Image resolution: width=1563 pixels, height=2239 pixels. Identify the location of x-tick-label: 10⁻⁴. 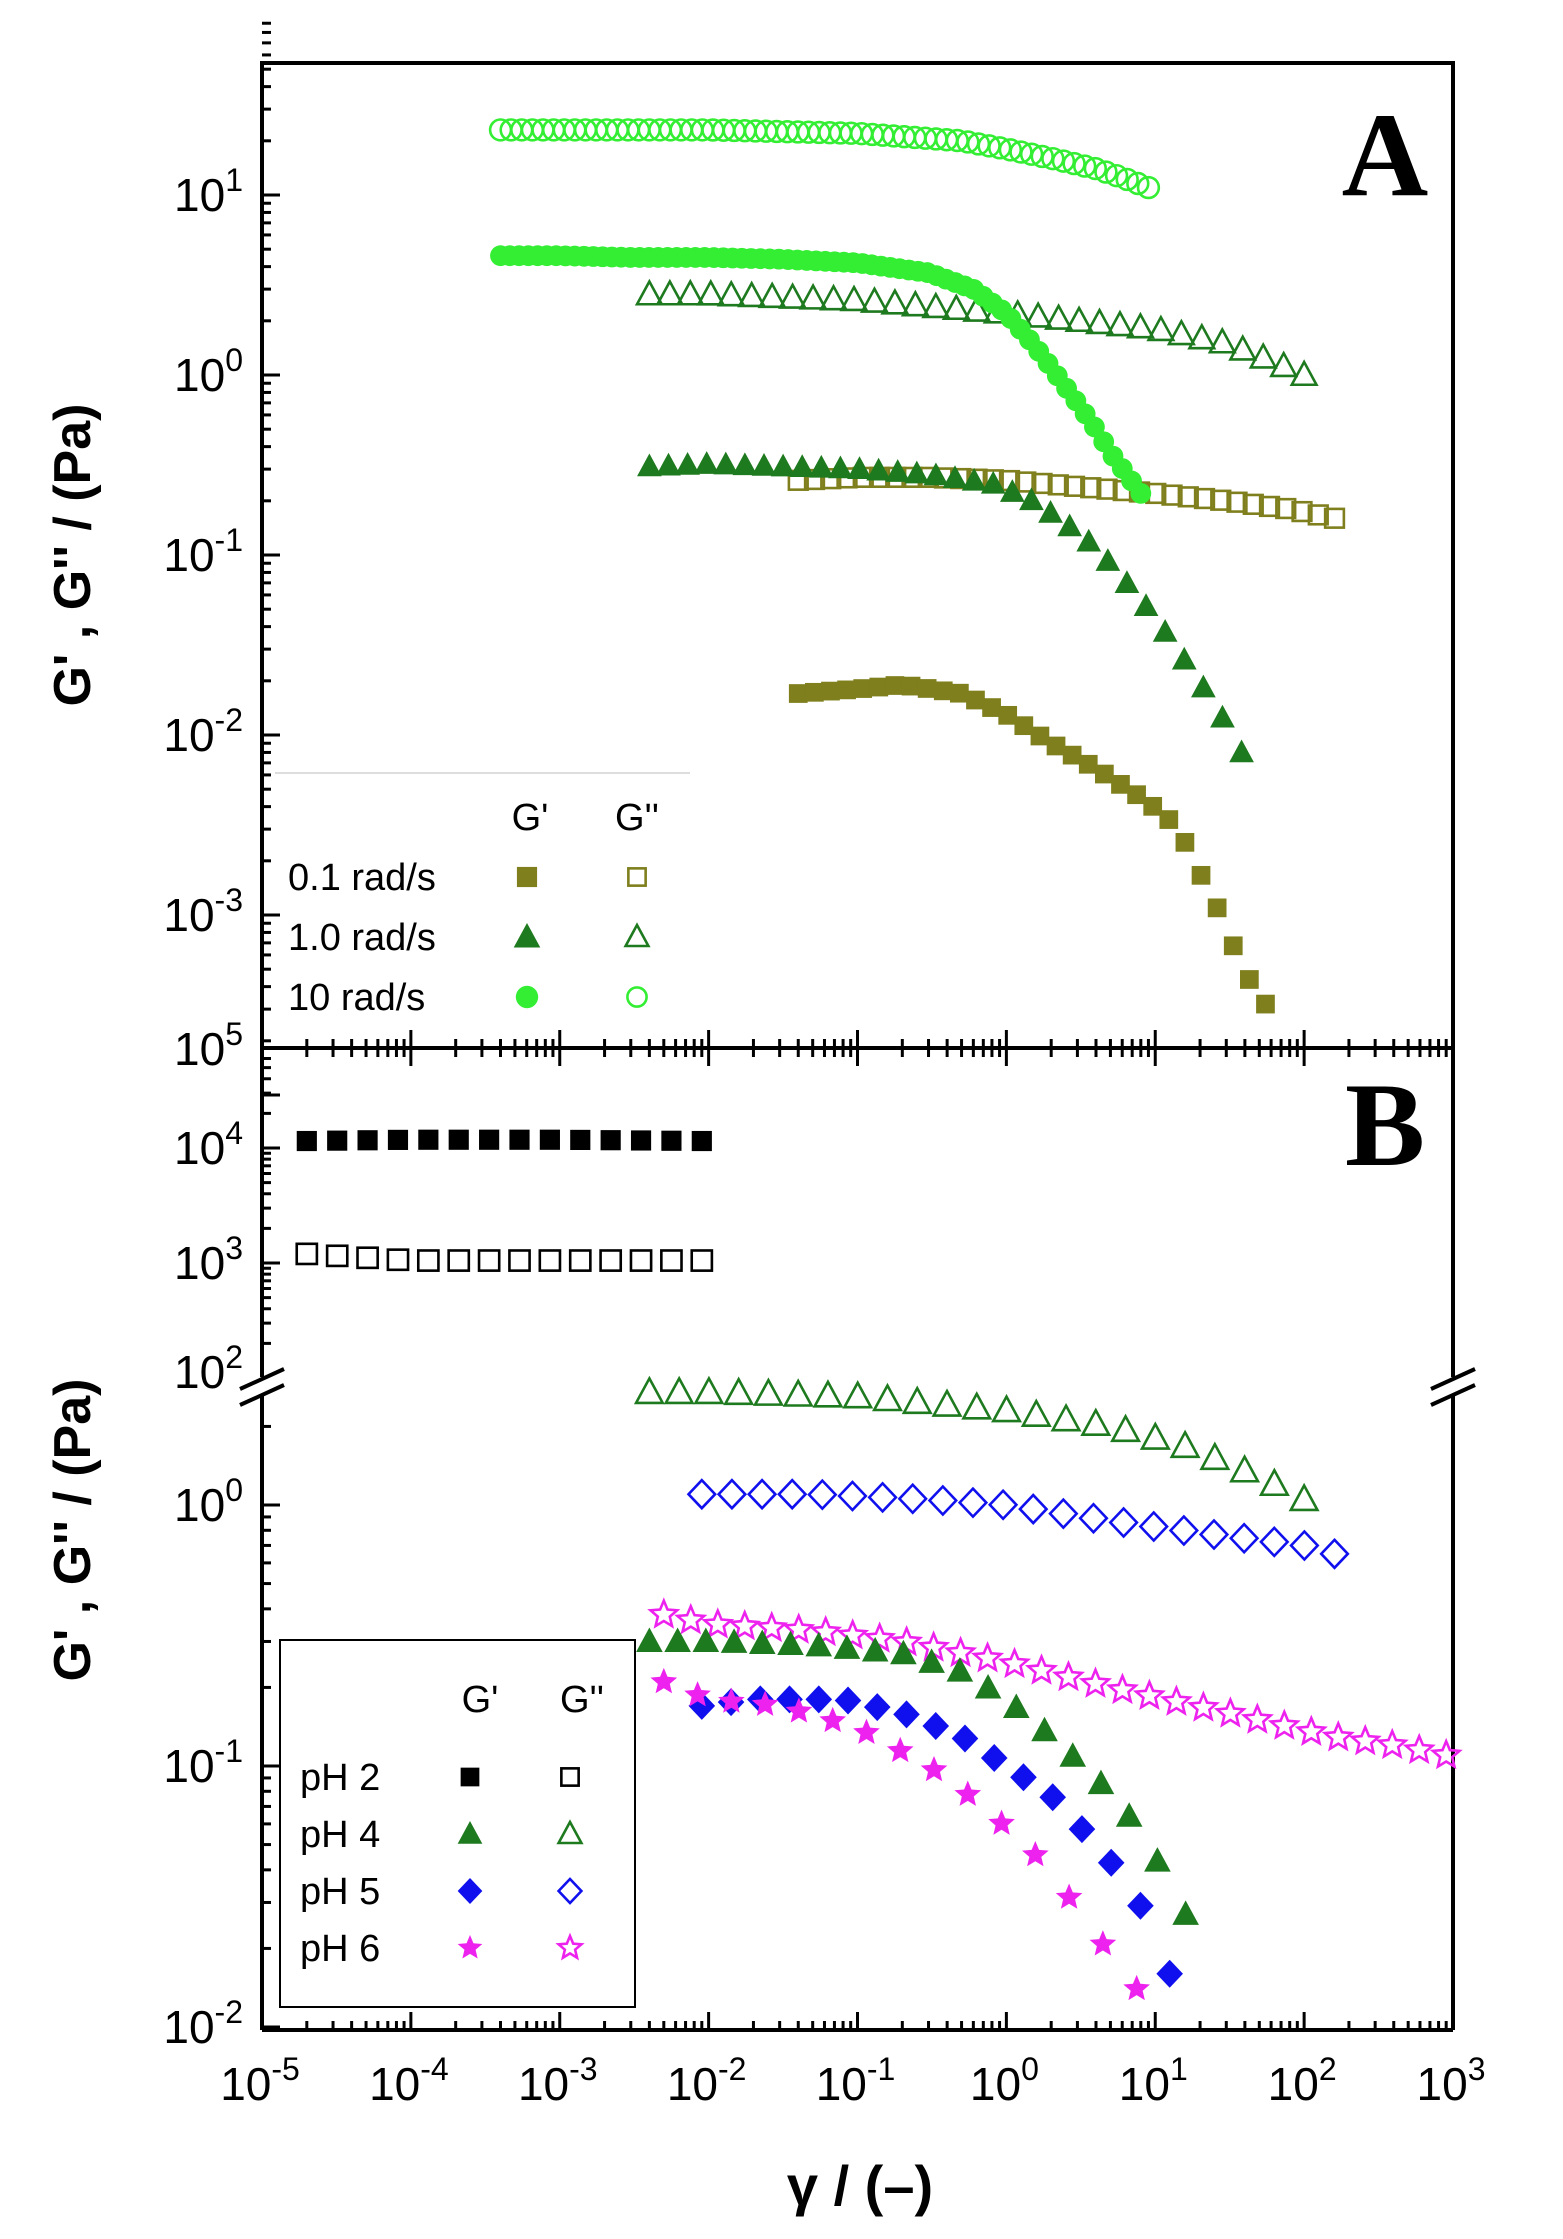
(409, 2080).